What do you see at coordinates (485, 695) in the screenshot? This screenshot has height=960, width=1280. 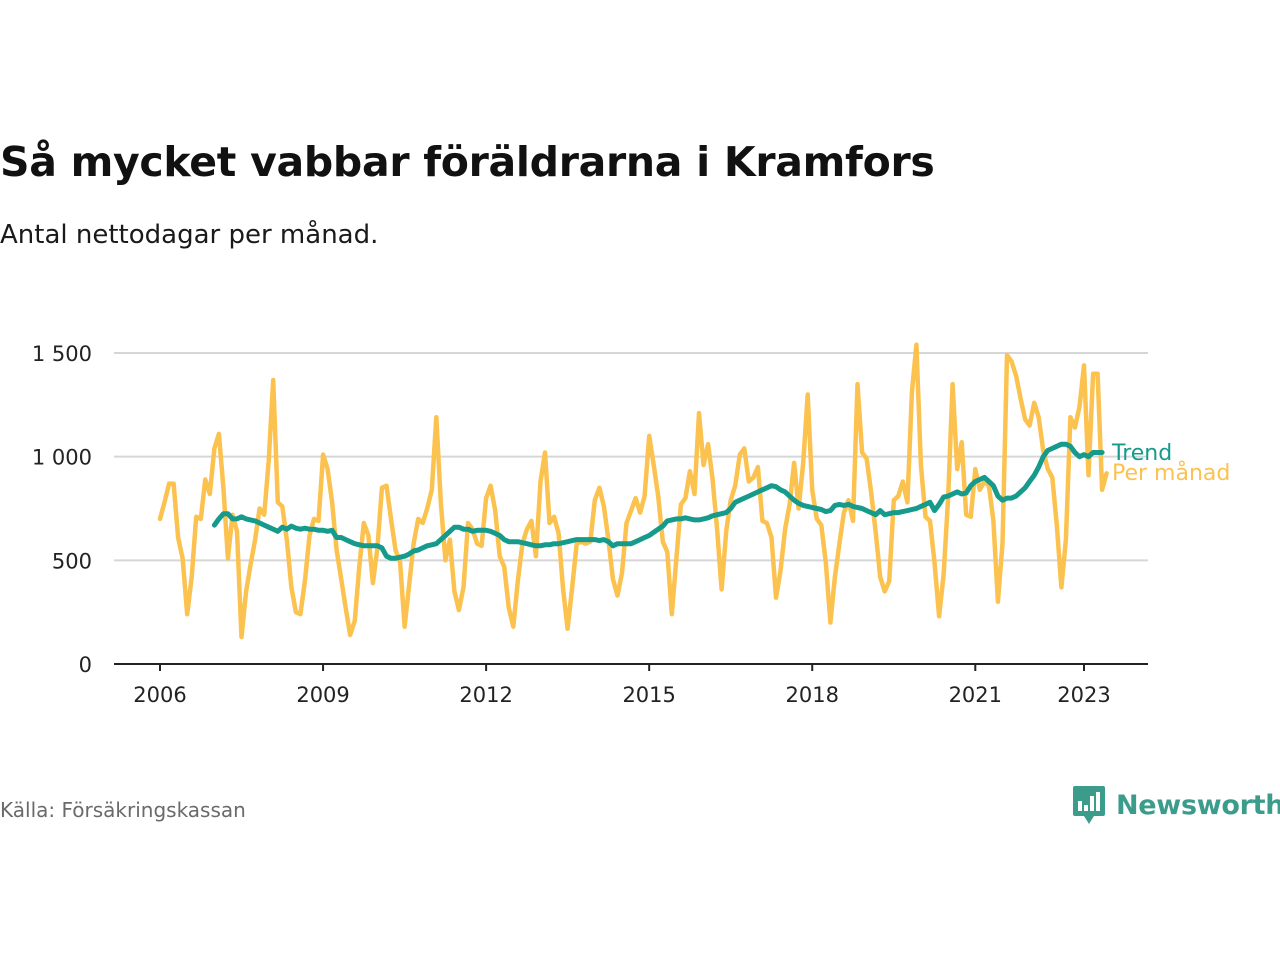 I see `x-tick-label: 2012` at bounding box center [485, 695].